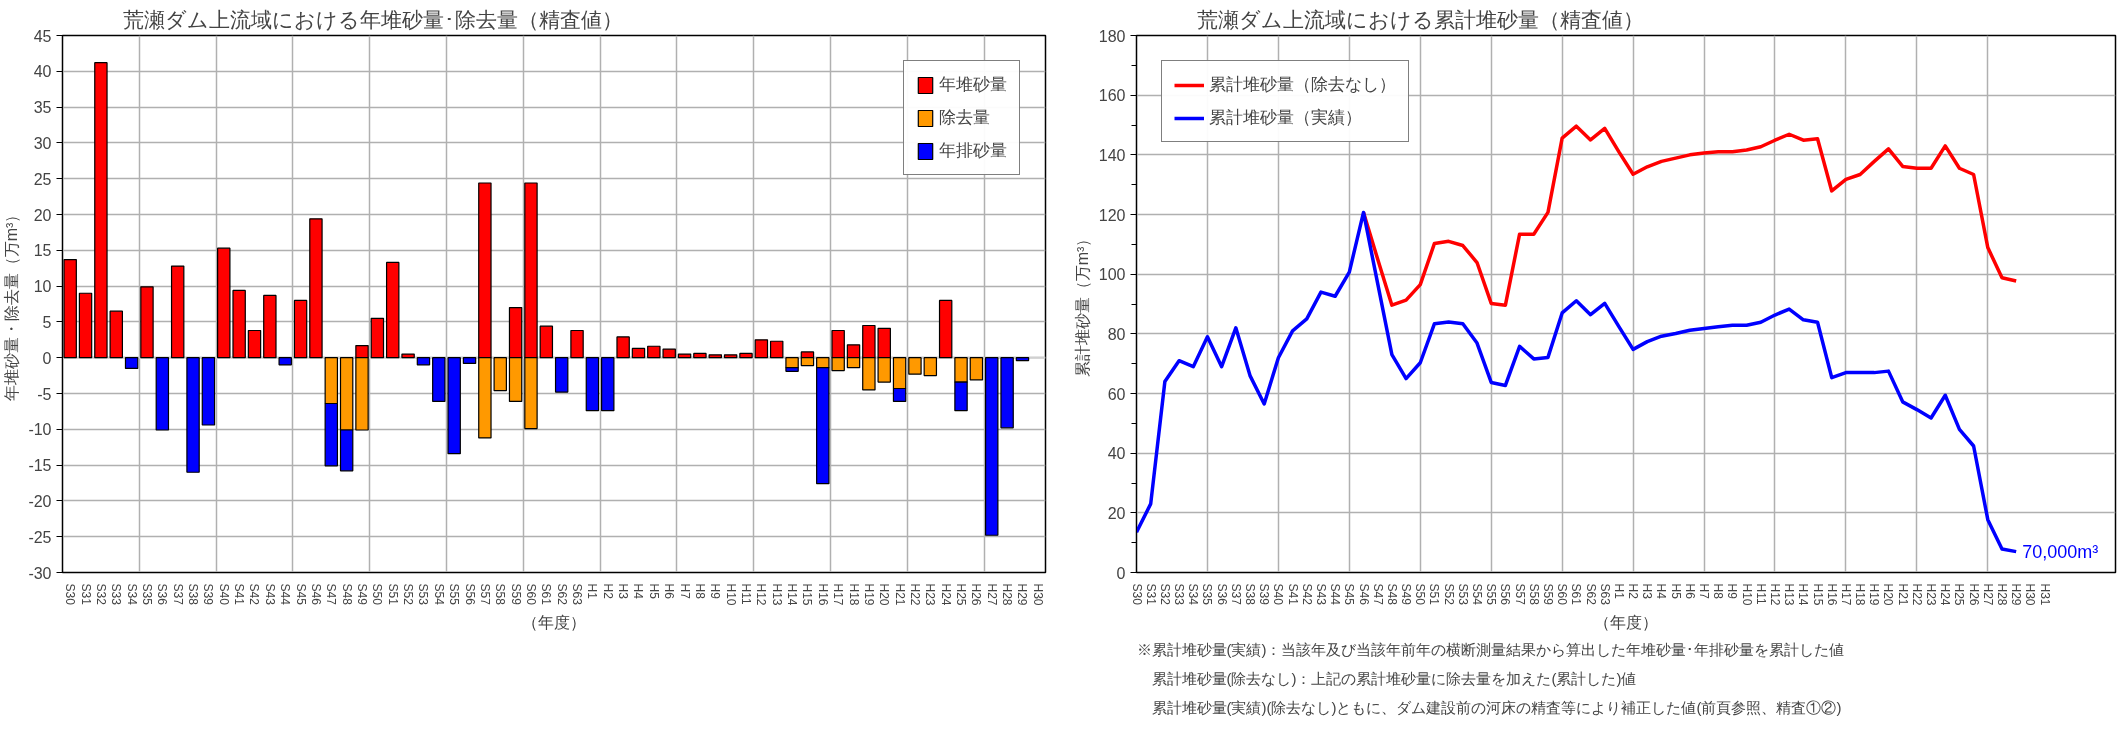 The height and width of the screenshot is (736, 2126). Describe the element at coordinates (40, 501) in the screenshot. I see `y-tick-label: -20` at that location.